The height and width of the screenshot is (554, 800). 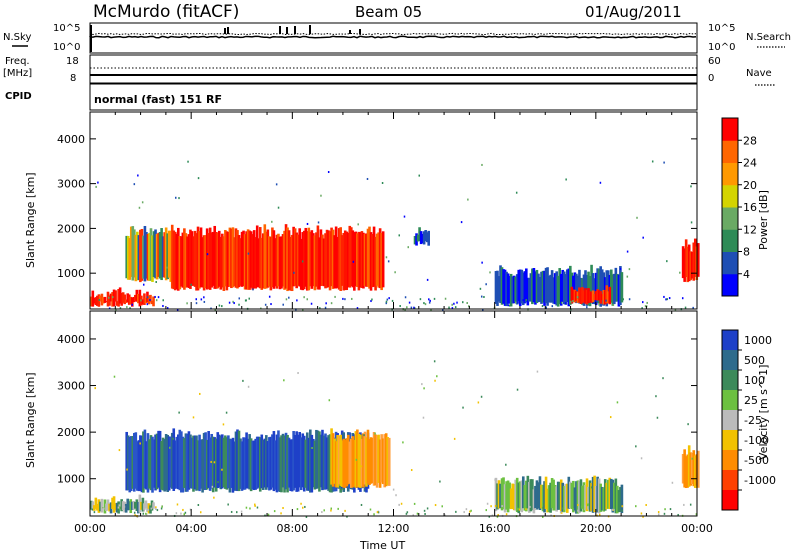 What do you see at coordinates (158, 99) in the screenshot?
I see `cpid-value: normal (fast) 151 RF` at bounding box center [158, 99].